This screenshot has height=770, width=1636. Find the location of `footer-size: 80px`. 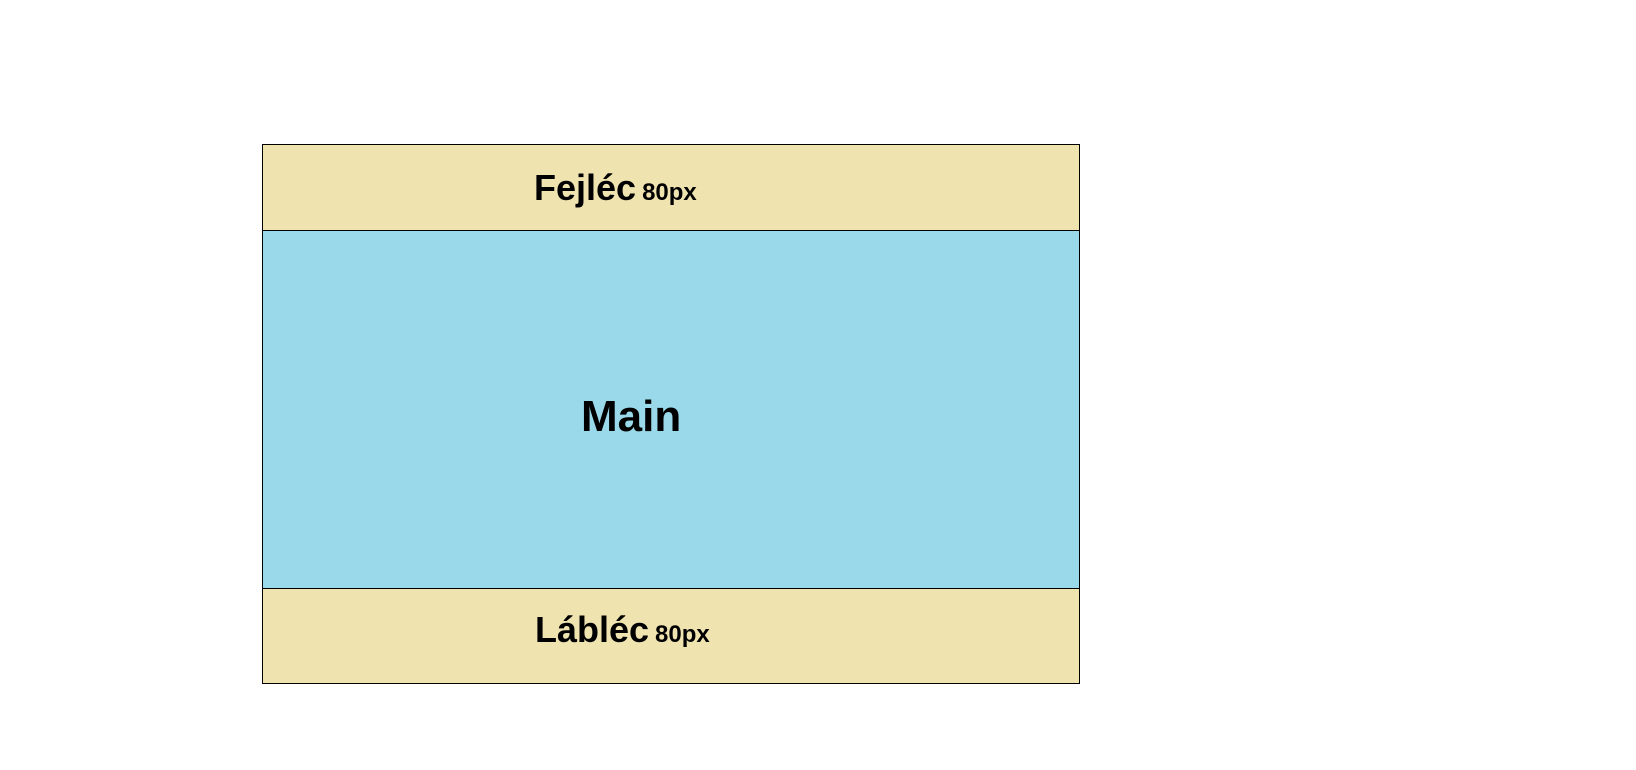

footer-size: 80px is located at coordinates (682, 634).